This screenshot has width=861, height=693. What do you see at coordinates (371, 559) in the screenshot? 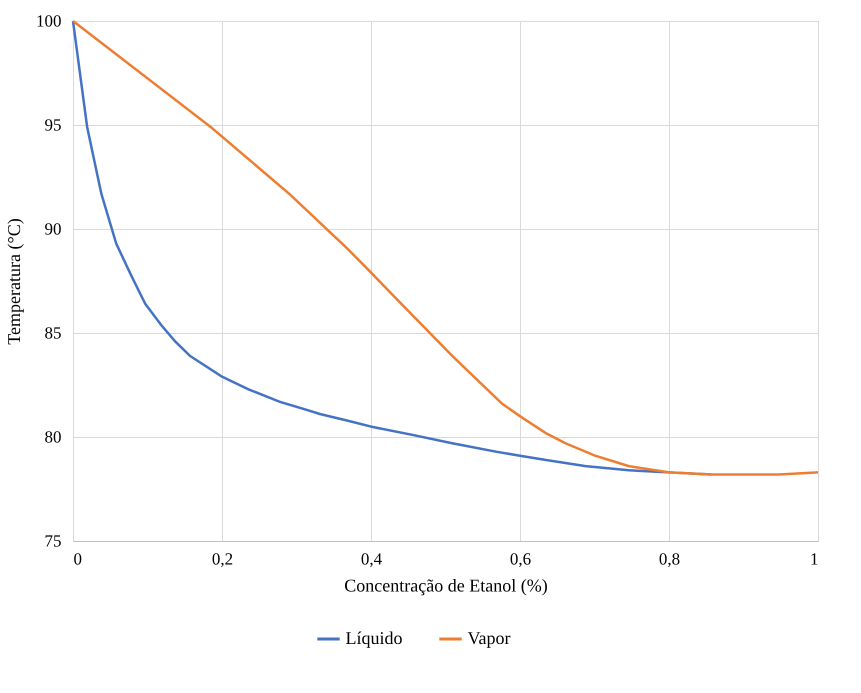
I see `x-tick-label: 0,4` at bounding box center [371, 559].